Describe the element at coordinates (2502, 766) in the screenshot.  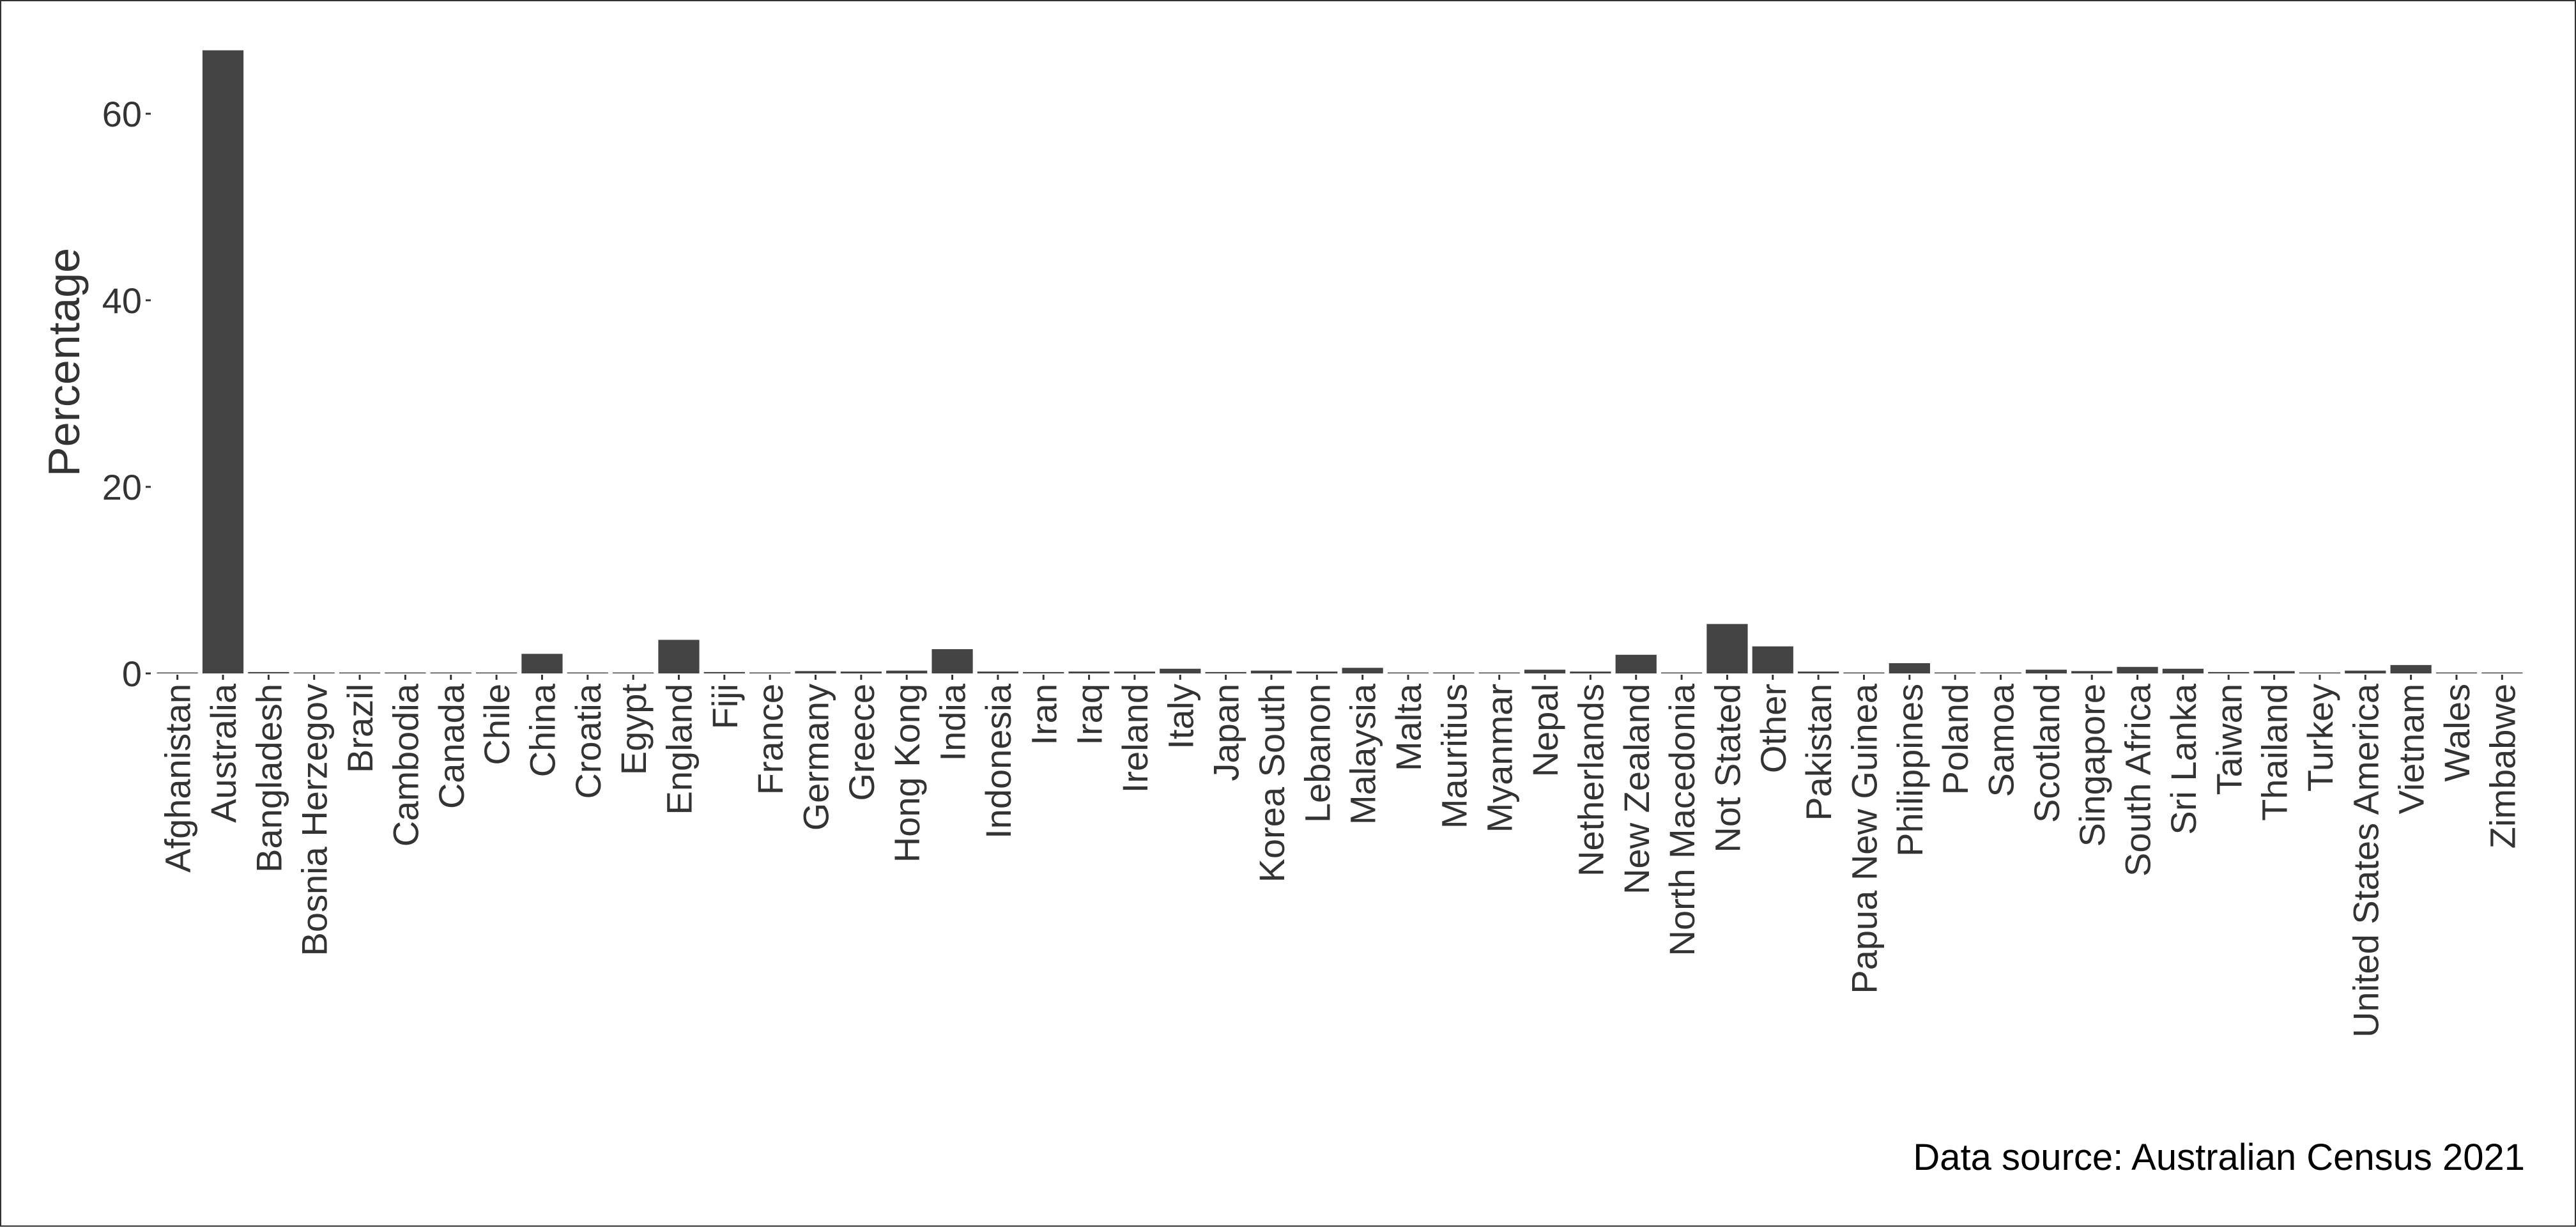
I see `x-tick-label: Zimbabwe` at that location.